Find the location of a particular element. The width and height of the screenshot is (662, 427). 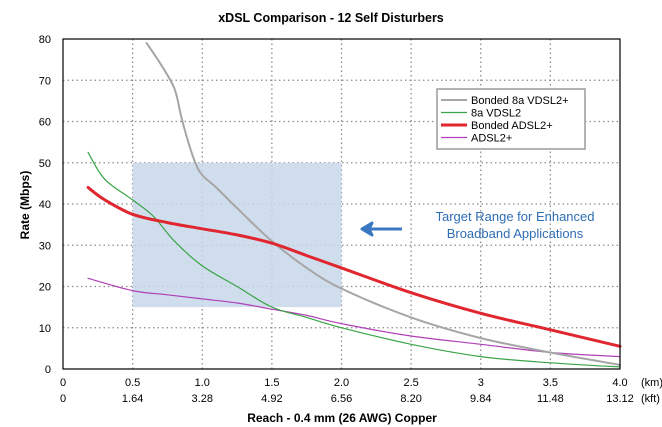

x-tick-label-km: 3.5 is located at coordinates (550, 383).